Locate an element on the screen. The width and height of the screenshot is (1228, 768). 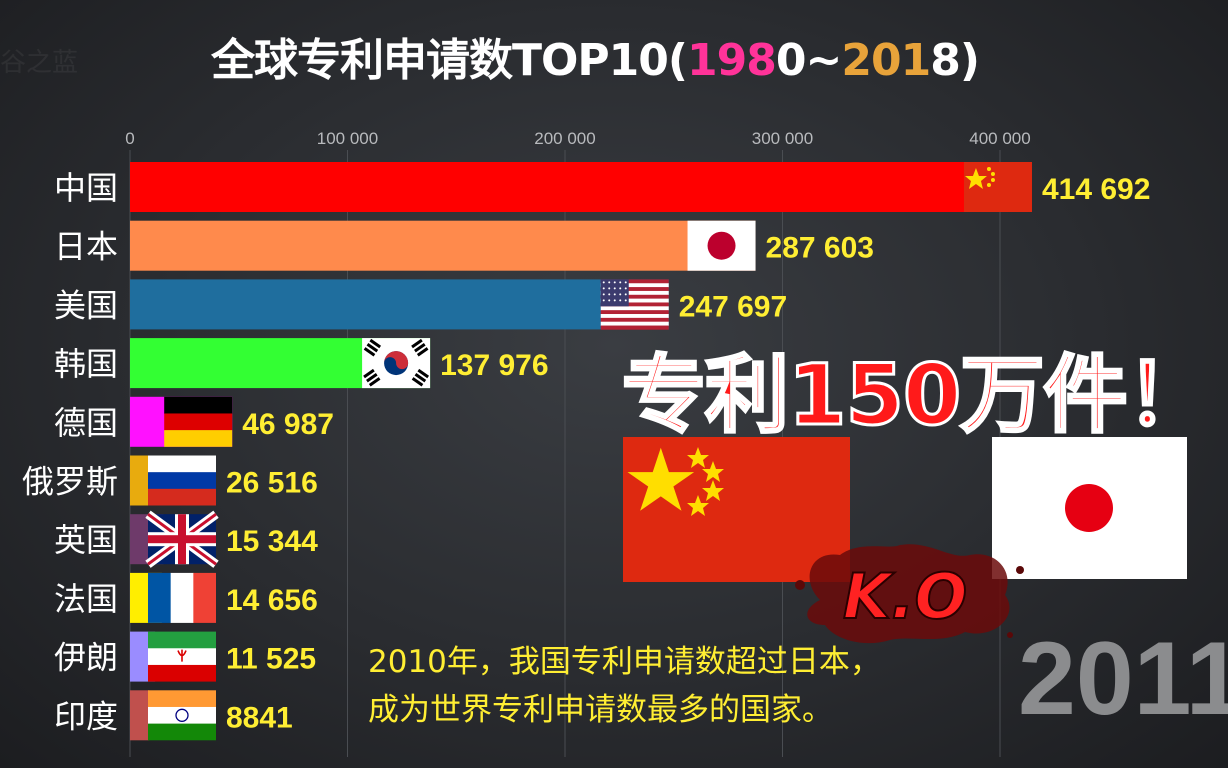
us-flag-icon is located at coordinates (634, 304).